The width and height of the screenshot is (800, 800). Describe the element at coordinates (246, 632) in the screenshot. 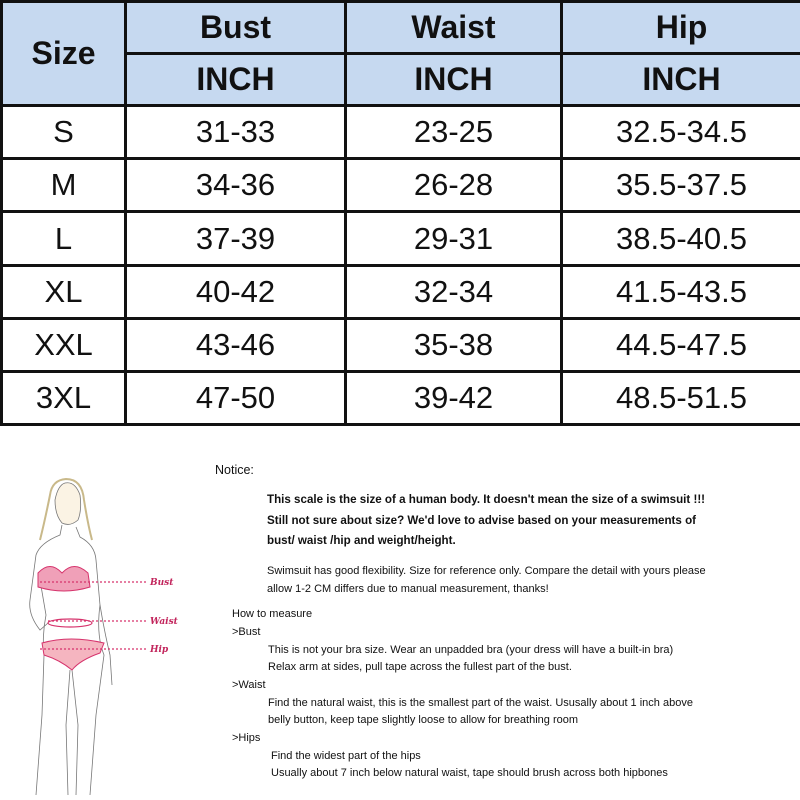

I see `bust-heading: >Bust` at that location.